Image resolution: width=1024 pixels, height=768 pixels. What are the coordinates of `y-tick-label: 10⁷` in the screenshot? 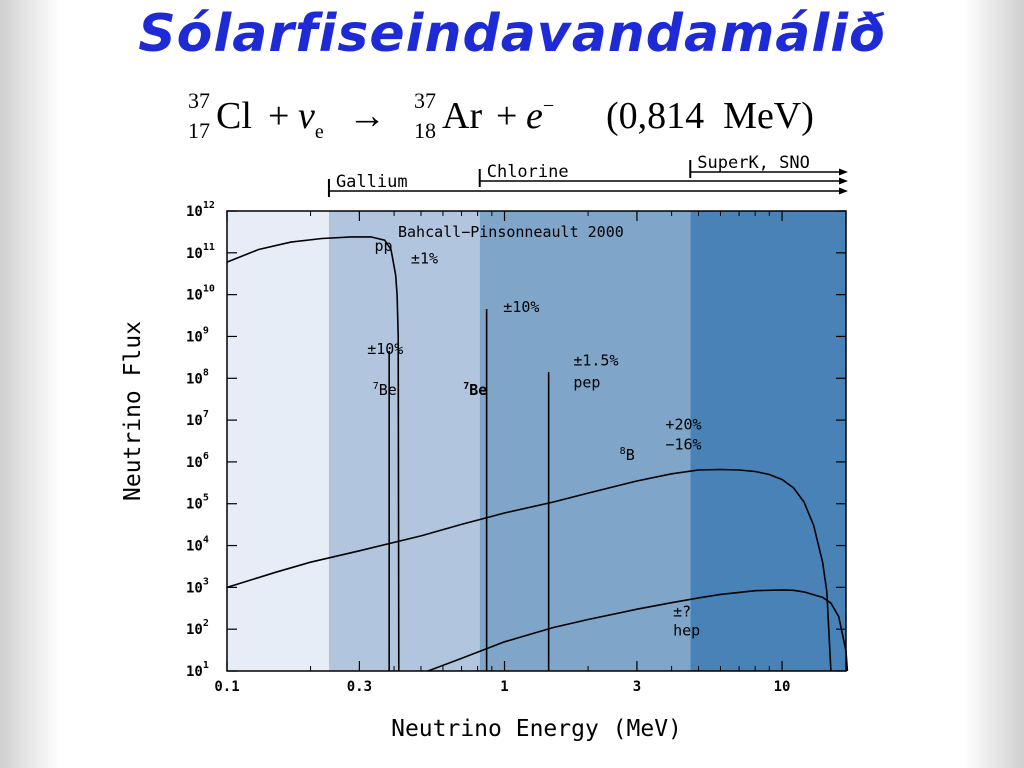 It's located at (197, 419).